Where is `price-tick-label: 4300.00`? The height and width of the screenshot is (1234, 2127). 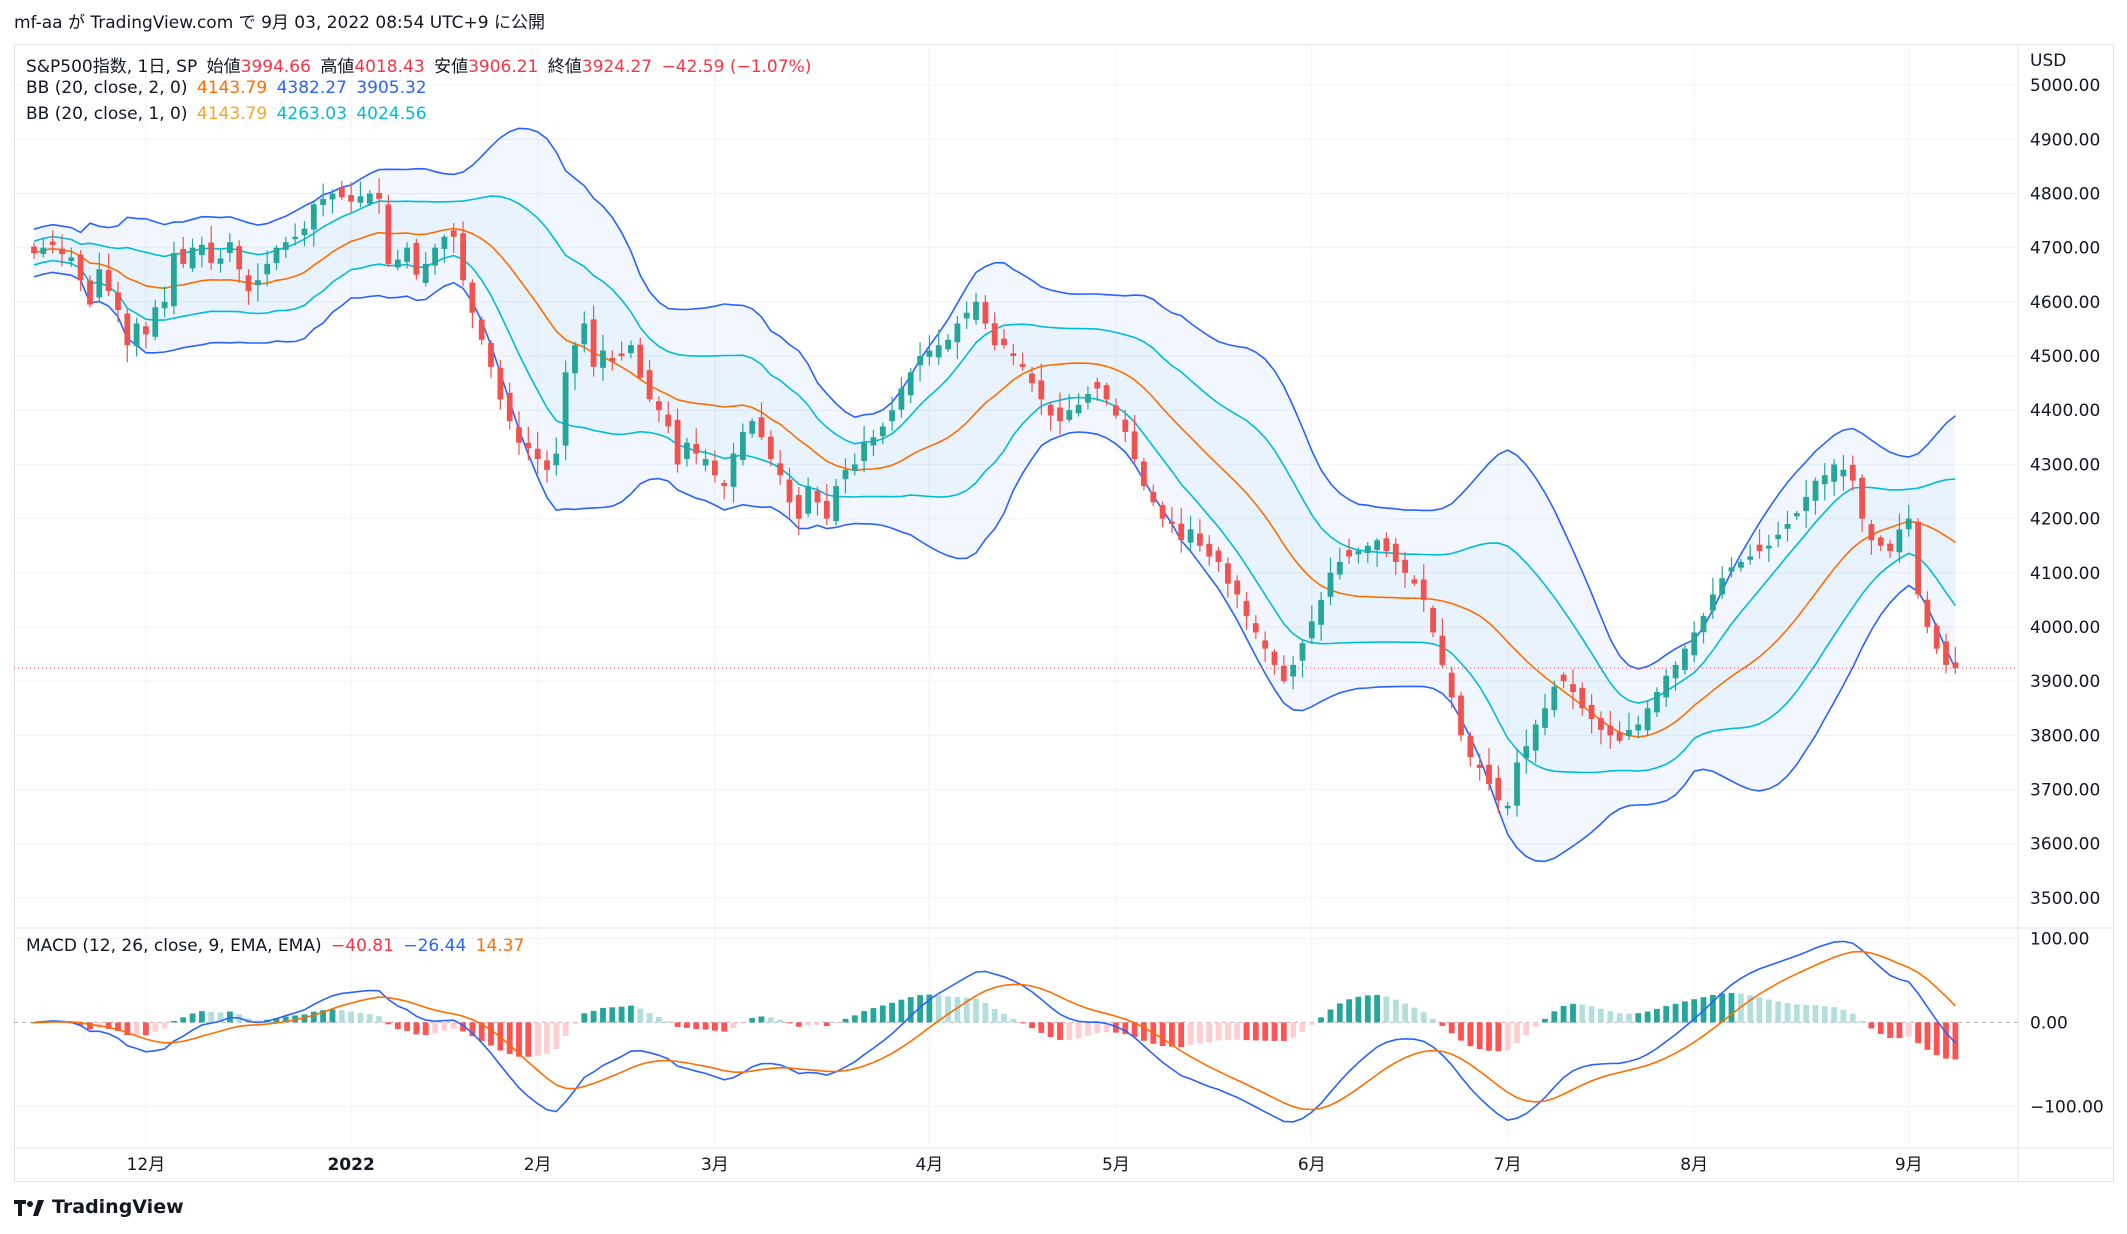
price-tick-label: 4300.00 is located at coordinates (2065, 465).